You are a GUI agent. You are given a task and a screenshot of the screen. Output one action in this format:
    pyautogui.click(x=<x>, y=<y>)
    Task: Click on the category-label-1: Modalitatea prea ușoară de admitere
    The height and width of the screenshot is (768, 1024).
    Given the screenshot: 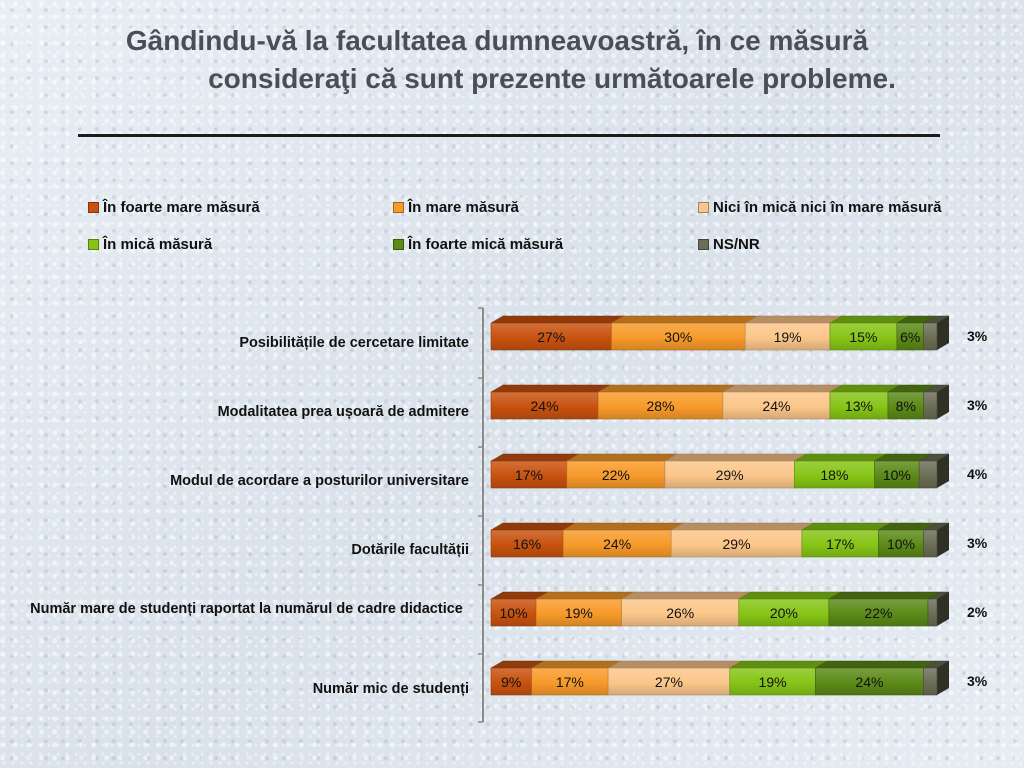 What is the action you would take?
    pyautogui.click(x=343, y=412)
    